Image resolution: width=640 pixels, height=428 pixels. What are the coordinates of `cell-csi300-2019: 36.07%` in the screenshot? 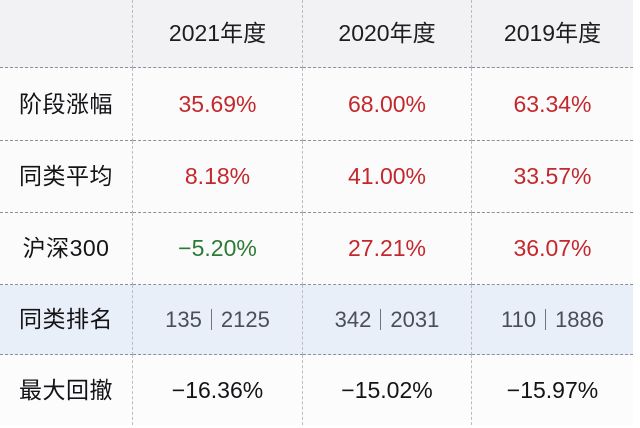 It's located at (552, 249).